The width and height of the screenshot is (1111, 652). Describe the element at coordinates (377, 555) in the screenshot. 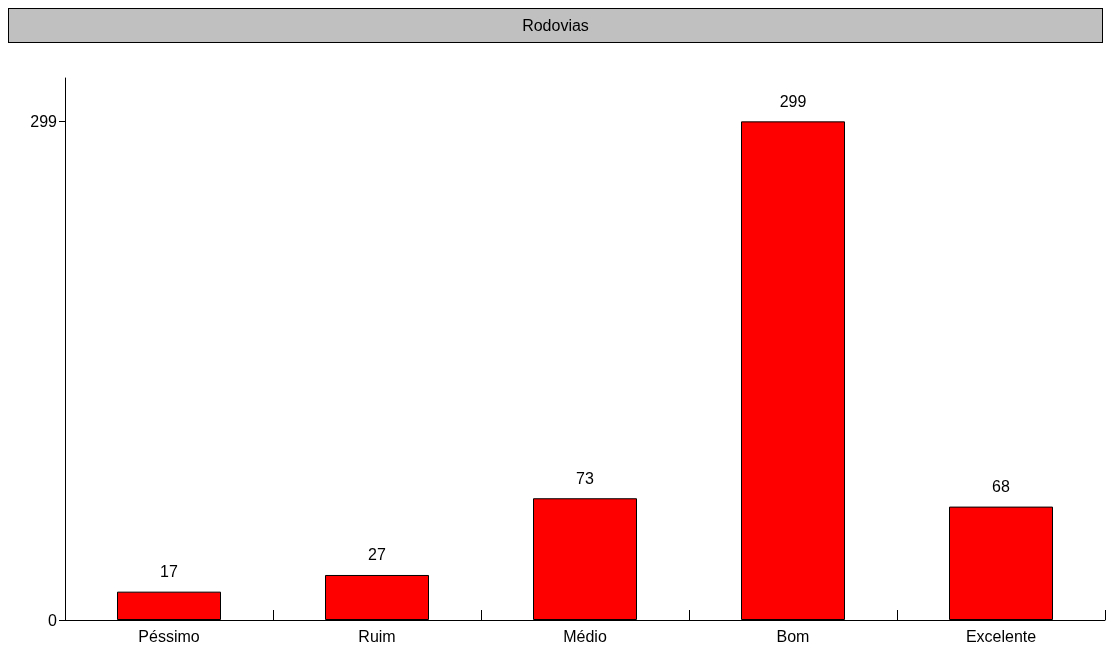

I see `data-label: 27` at that location.